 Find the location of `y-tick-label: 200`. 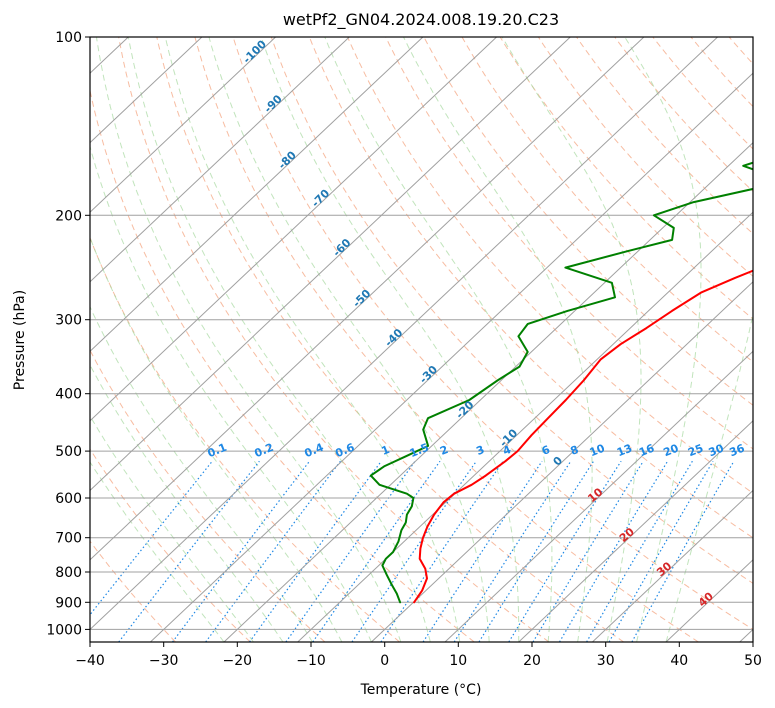

y-tick-label: 200 is located at coordinates (68, 216).